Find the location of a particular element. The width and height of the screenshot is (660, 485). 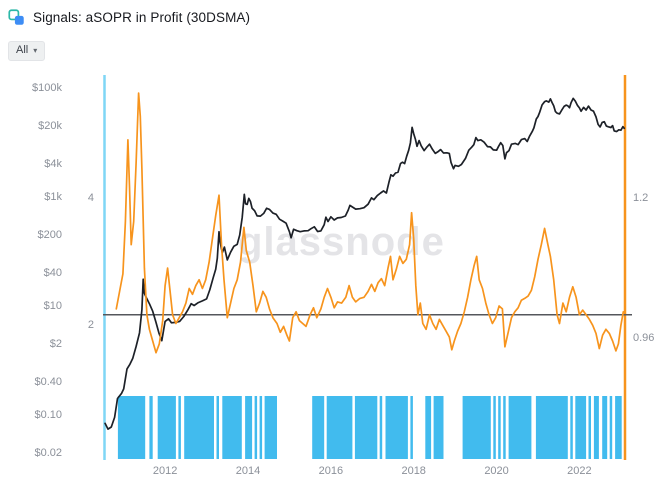

filter-dropdown-label: All is located at coordinates (22, 50).